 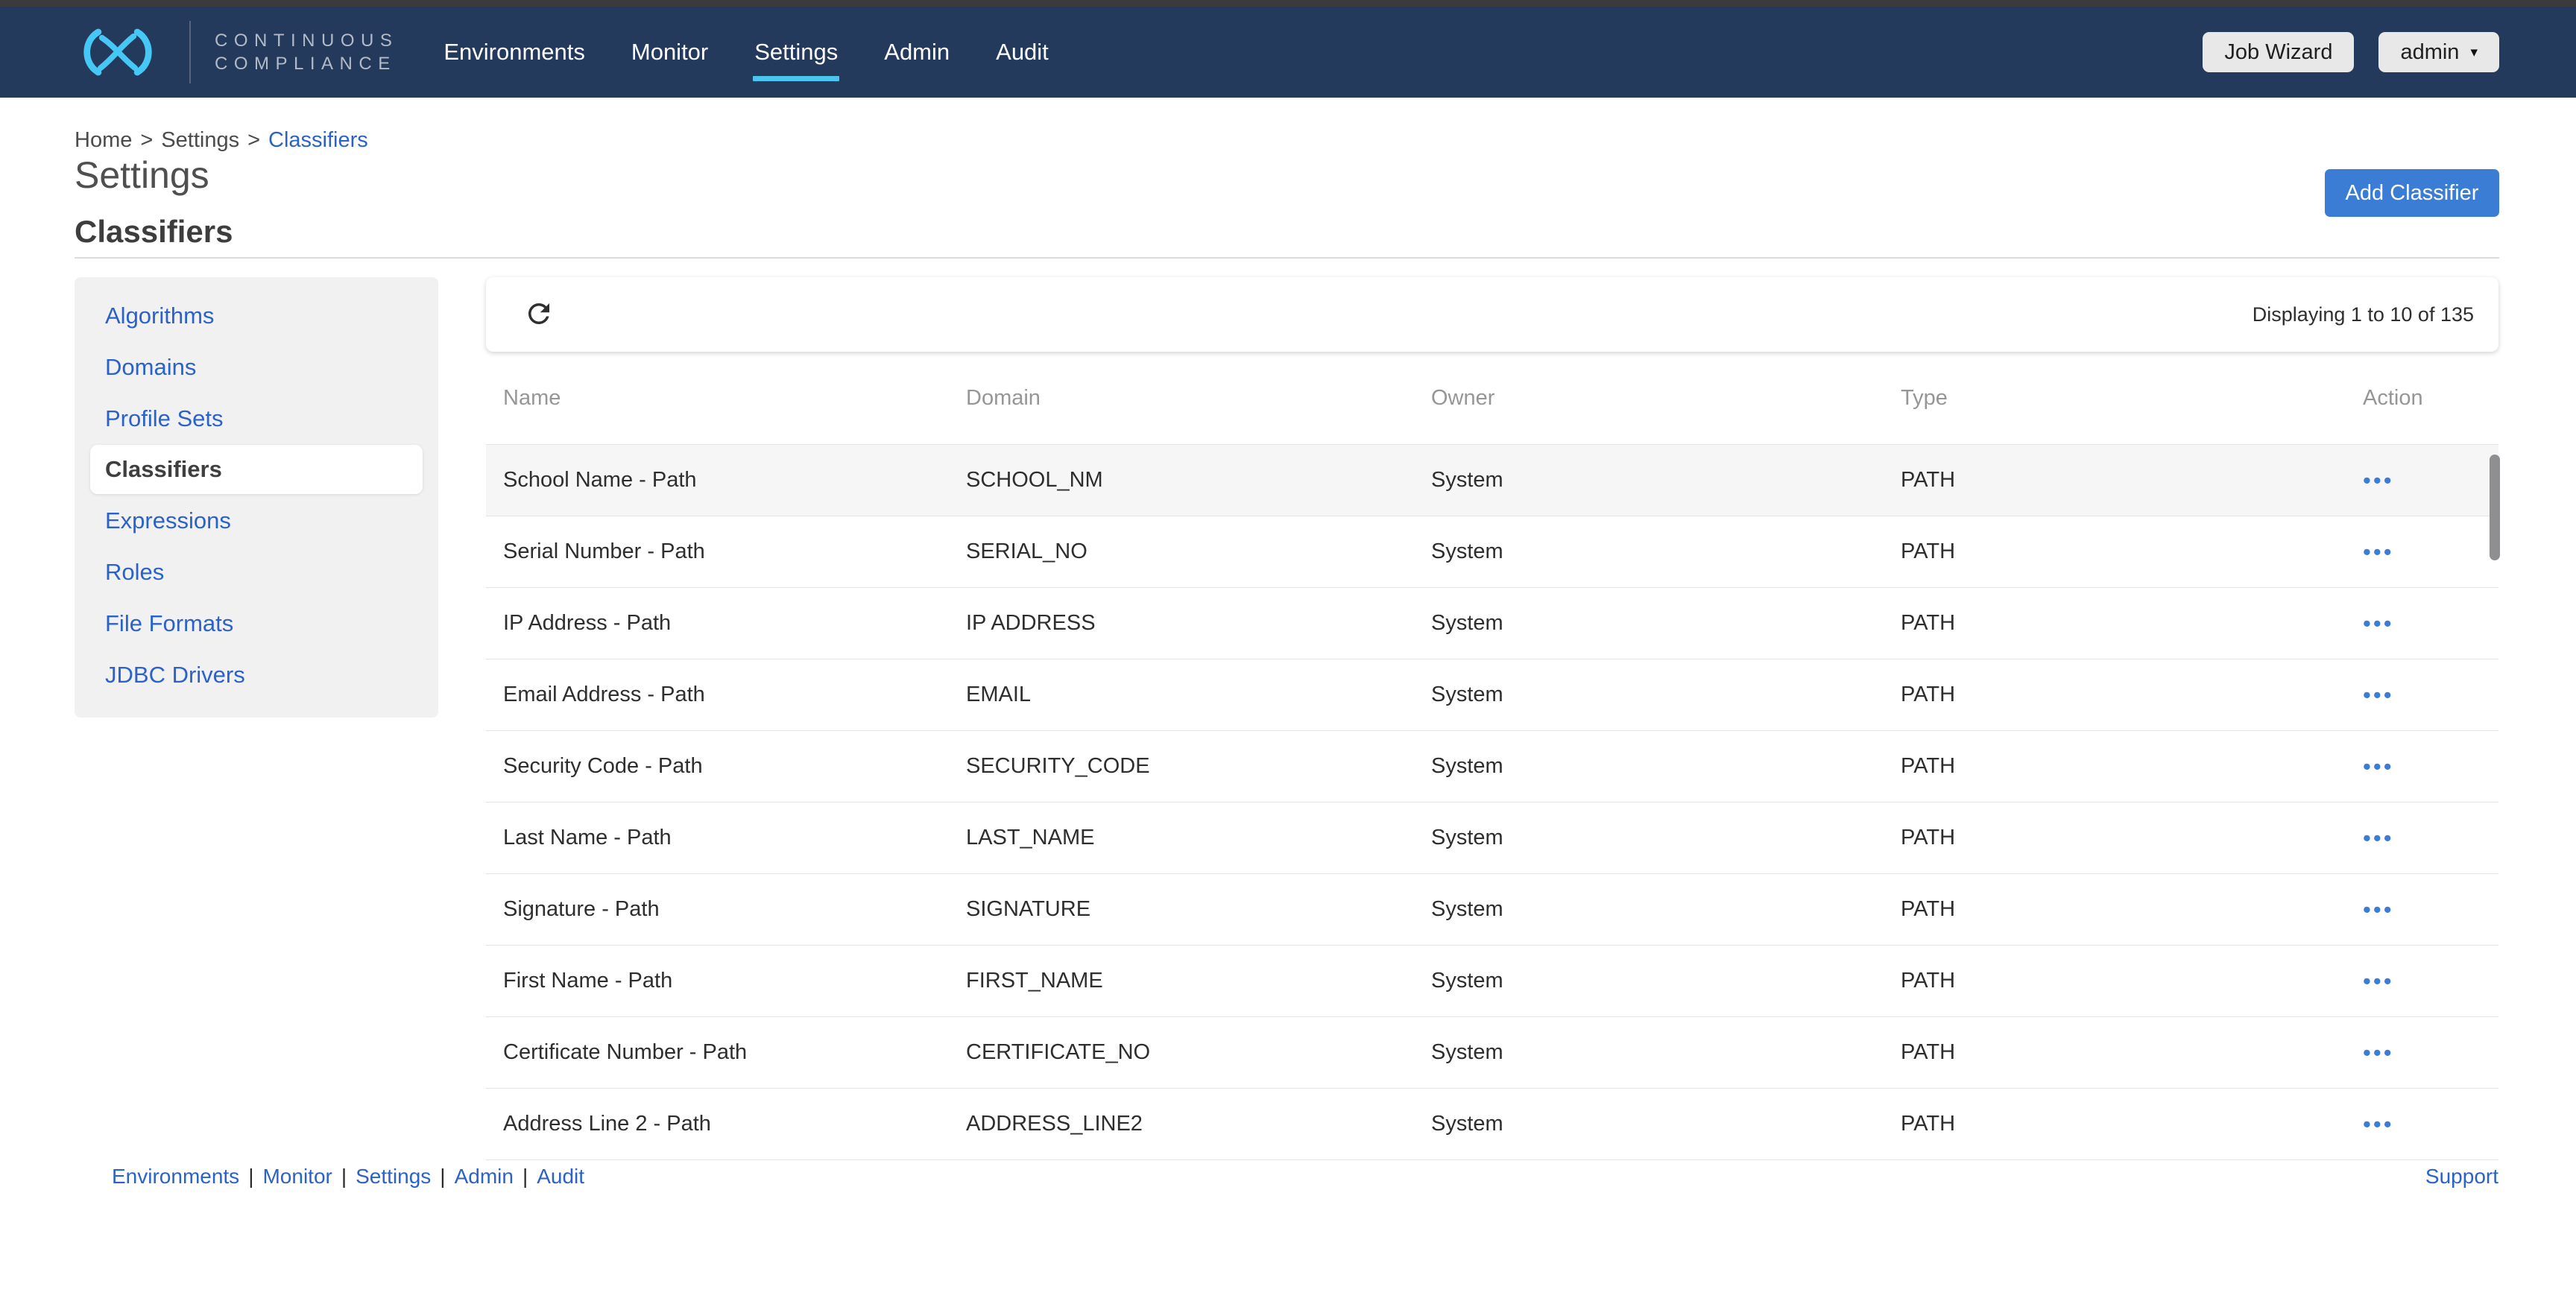 I want to click on nav-item-environments: Environments, so click(x=514, y=52).